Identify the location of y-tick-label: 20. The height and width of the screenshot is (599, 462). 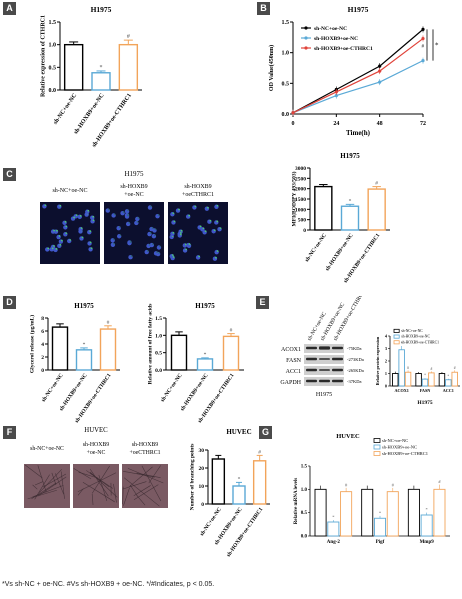
(202, 469).